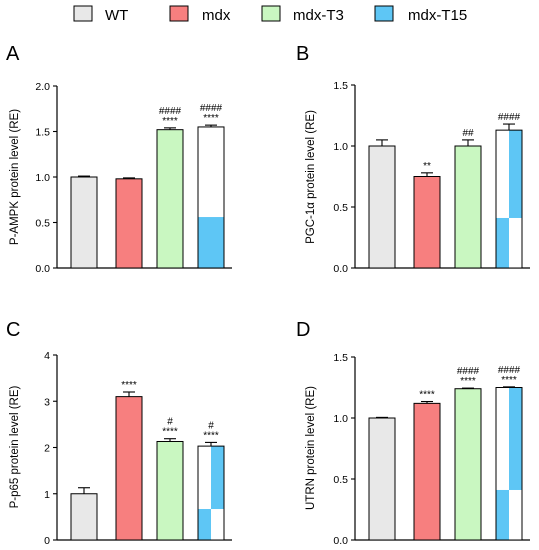 This screenshot has width=539, height=550. What do you see at coordinates (216, 15) in the screenshot?
I see `legend-label: mdx` at bounding box center [216, 15].